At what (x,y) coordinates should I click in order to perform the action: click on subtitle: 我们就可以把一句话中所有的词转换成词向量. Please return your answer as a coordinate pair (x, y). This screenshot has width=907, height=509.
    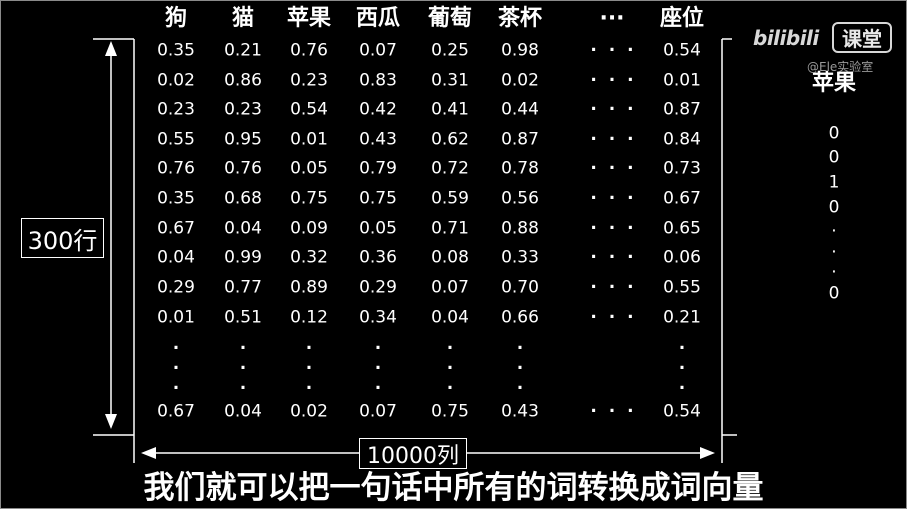
    Looking at the image, I should click on (453, 488).